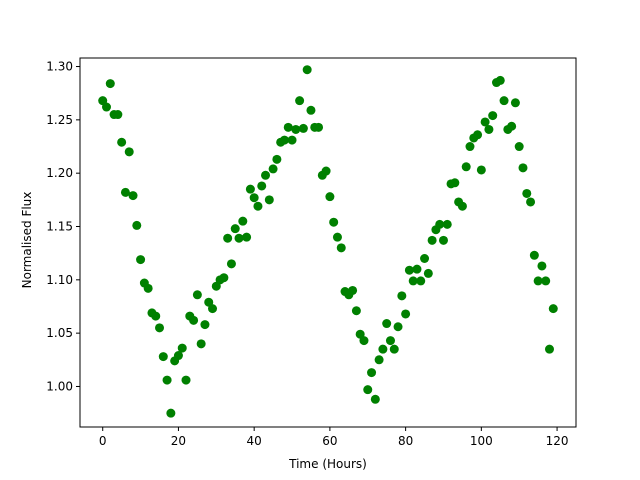  What do you see at coordinates (481, 441) in the screenshot?
I see `x-tick-label: 100` at bounding box center [481, 441].